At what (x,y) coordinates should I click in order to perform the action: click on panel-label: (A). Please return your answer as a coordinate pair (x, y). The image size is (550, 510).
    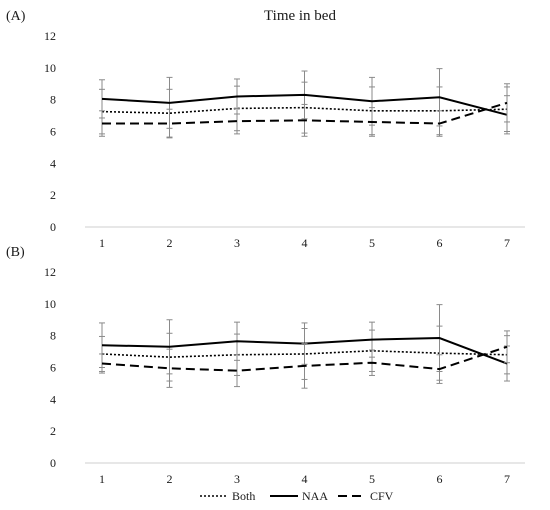
    Looking at the image, I should click on (16, 16).